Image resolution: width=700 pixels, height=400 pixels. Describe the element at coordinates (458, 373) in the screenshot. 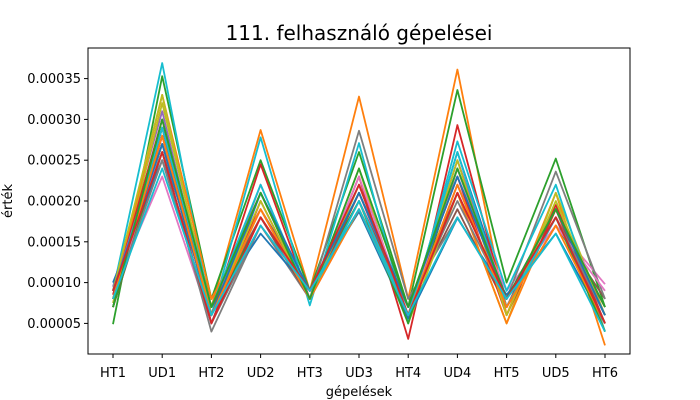

I see `x-tick-label: UD4` at that location.